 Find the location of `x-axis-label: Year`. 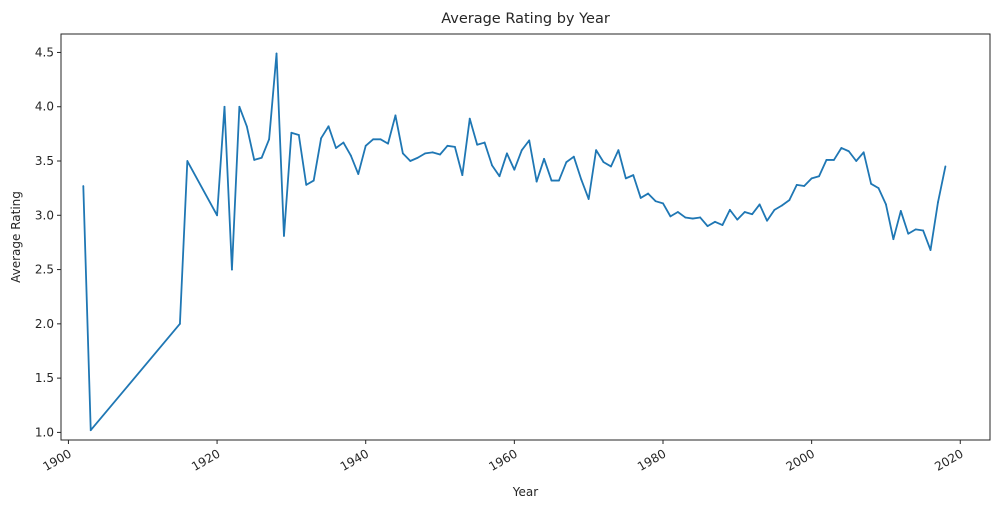

x-axis-label: Year is located at coordinates (525, 492).